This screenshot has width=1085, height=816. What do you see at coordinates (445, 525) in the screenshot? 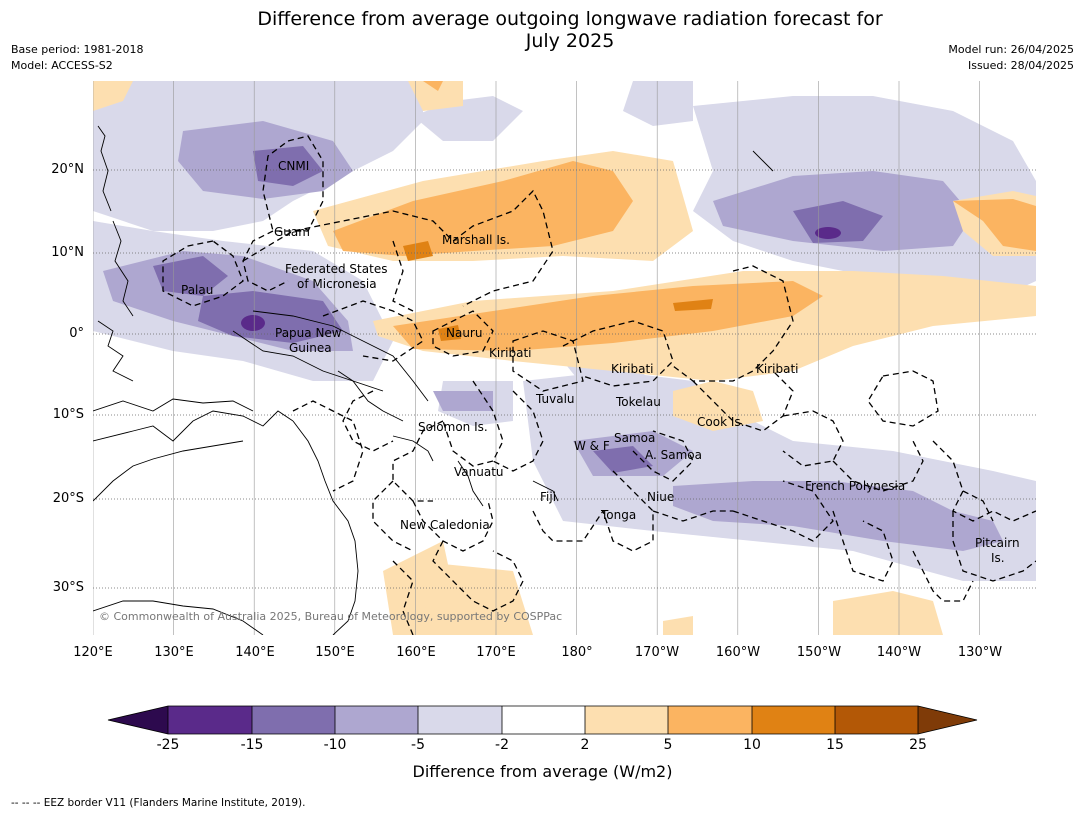
I see `label-new-caledonia: New Caledonia` at bounding box center [445, 525].